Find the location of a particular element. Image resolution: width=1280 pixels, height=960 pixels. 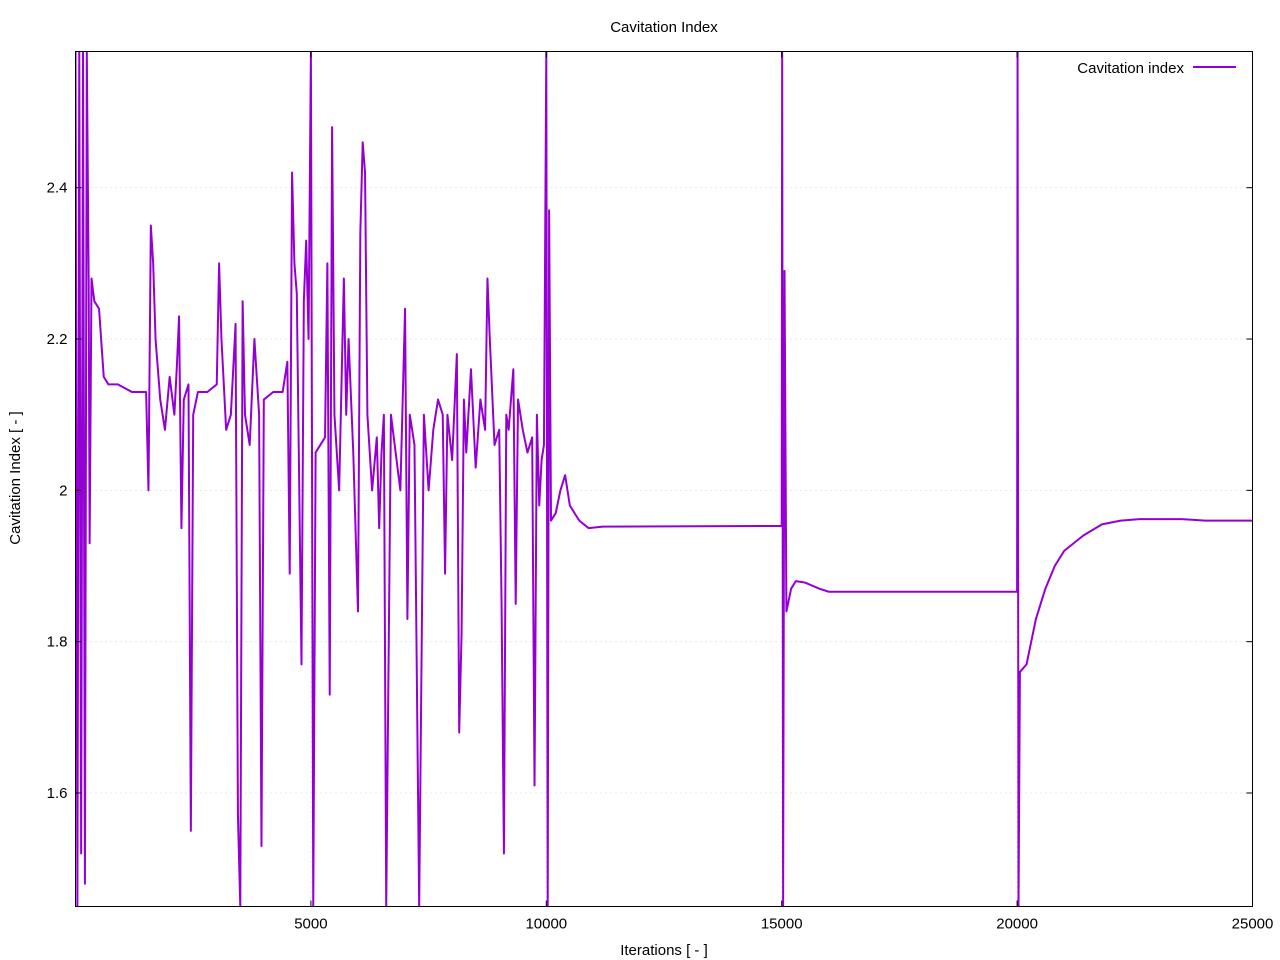

x-tick-label: 15000 is located at coordinates (782, 924).